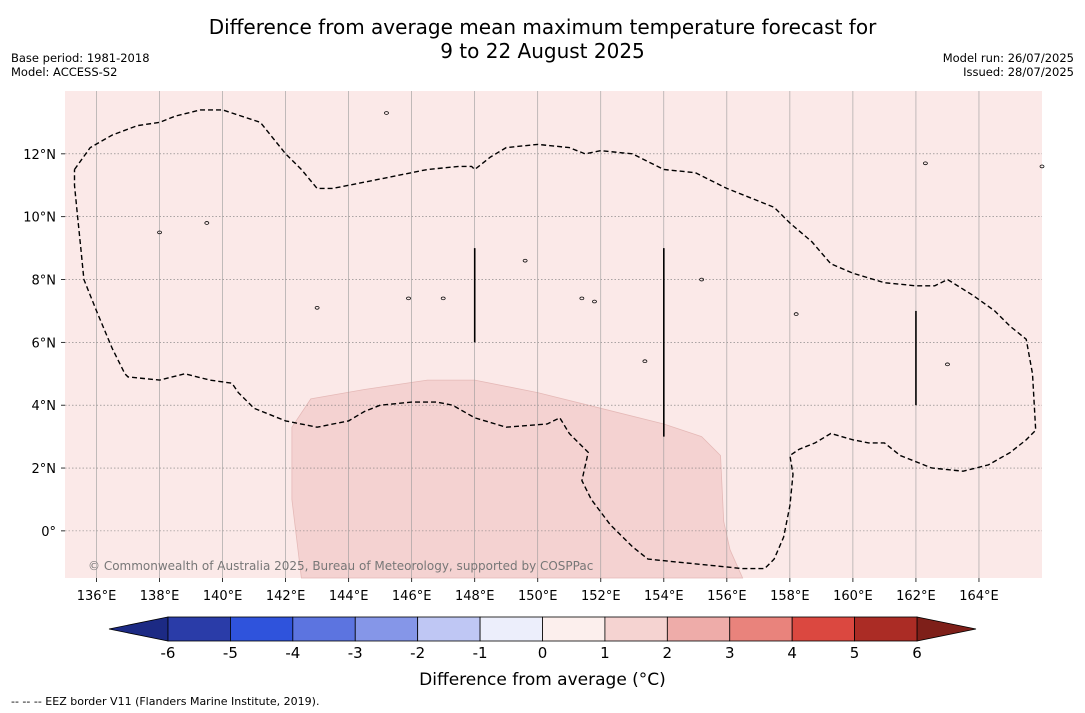 This screenshot has height=713, width=1085. What do you see at coordinates (792, 653) in the screenshot?
I see `colorbar-tick-label: 4` at bounding box center [792, 653].